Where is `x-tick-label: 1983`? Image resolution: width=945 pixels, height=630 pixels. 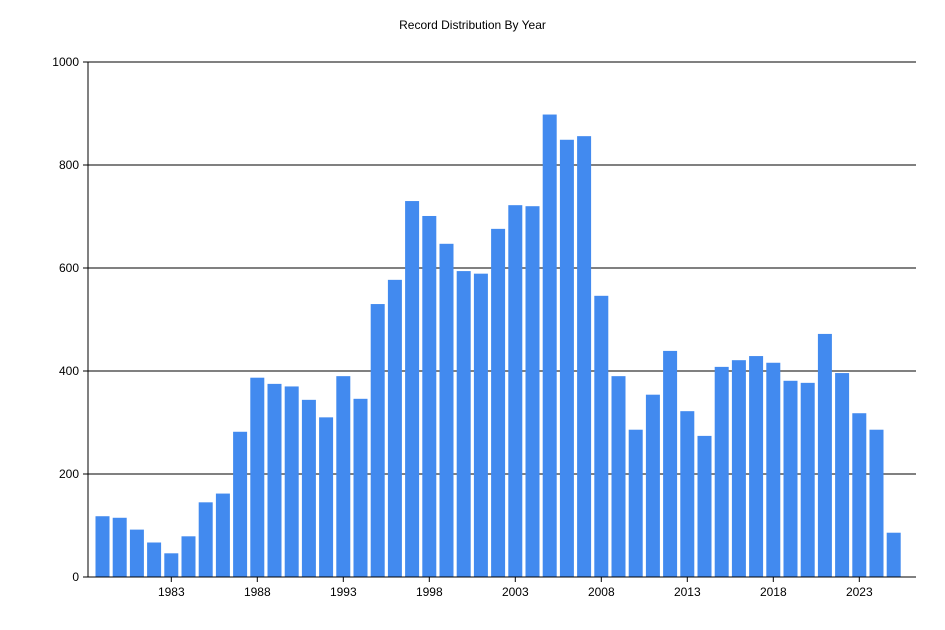
x-tick-label: 1983 is located at coordinates (171, 592).